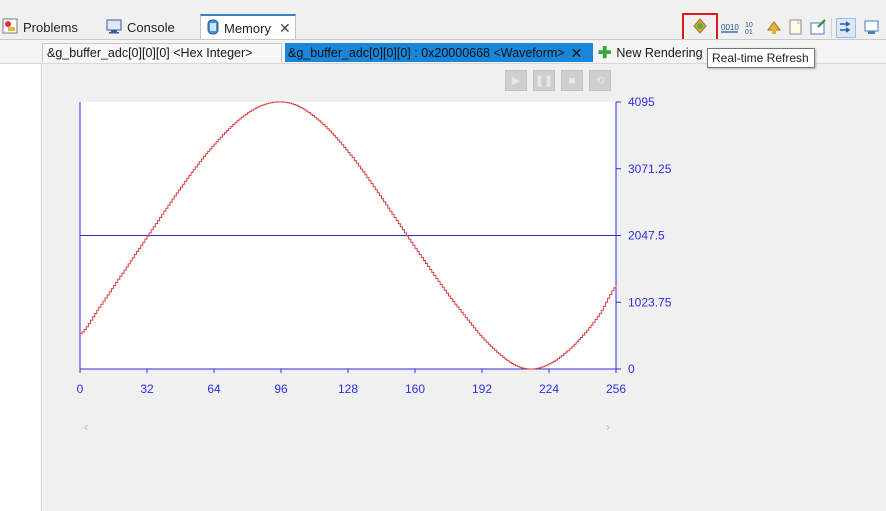 The image size is (886, 511). Describe the element at coordinates (443, 20) in the screenshot. I see `view-tab-bar: Problems Console Memory ✕ 0010 10 01` at that location.